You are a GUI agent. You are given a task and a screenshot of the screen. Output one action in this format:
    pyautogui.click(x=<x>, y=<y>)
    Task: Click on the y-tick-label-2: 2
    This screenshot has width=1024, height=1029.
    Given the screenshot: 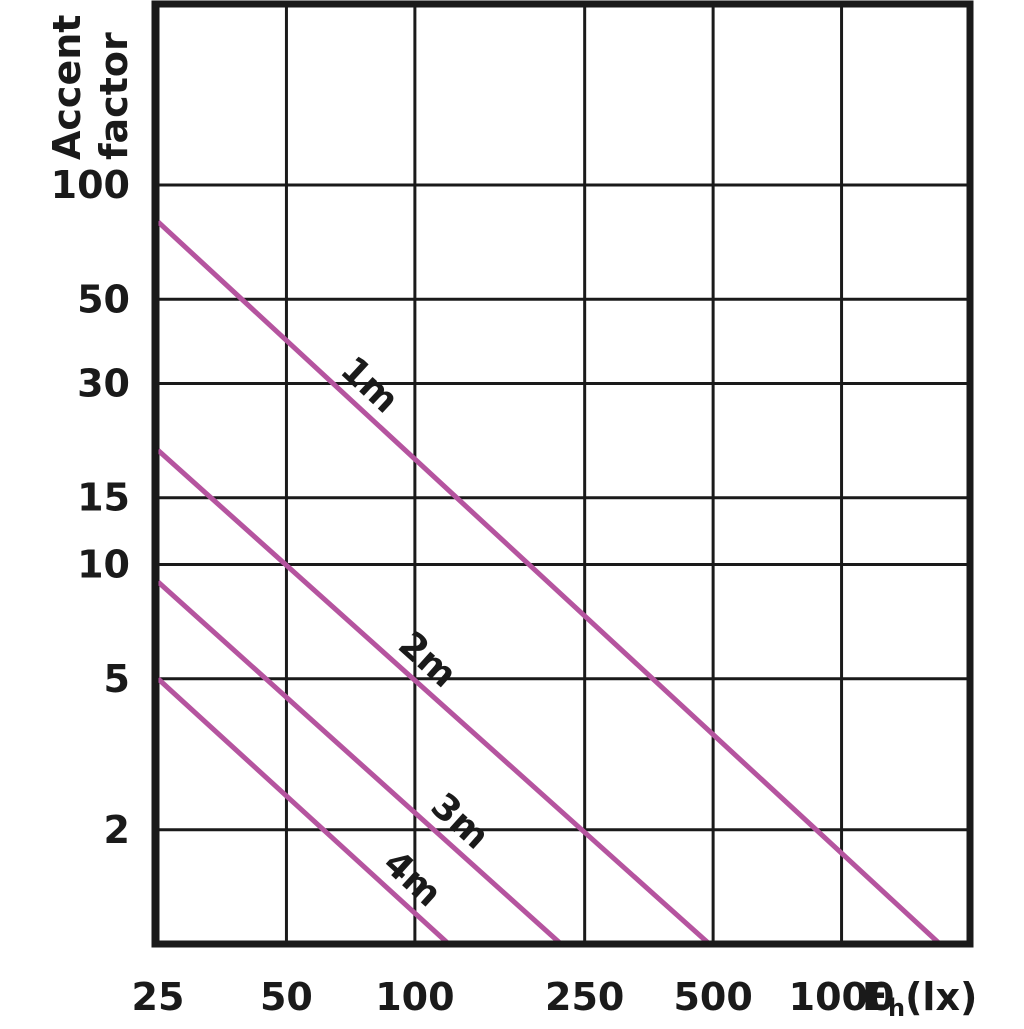 What is the action you would take?
    pyautogui.click(x=117, y=830)
    